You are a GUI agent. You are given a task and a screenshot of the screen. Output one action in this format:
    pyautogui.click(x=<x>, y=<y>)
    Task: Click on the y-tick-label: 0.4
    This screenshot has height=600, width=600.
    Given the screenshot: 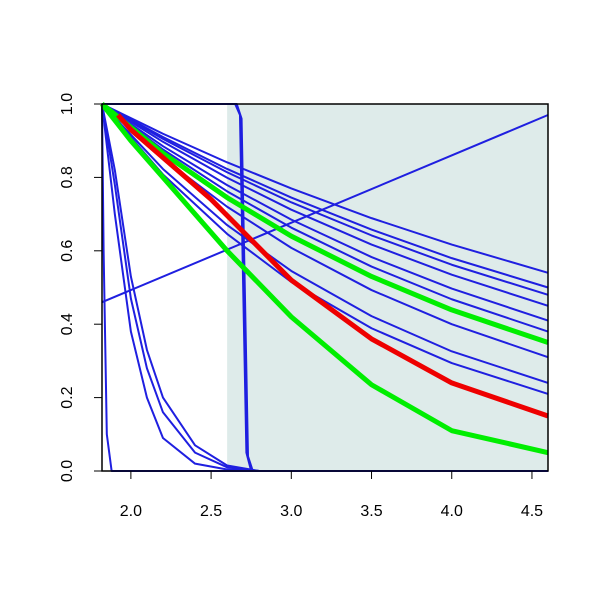 What is the action you would take?
    pyautogui.click(x=67, y=324)
    